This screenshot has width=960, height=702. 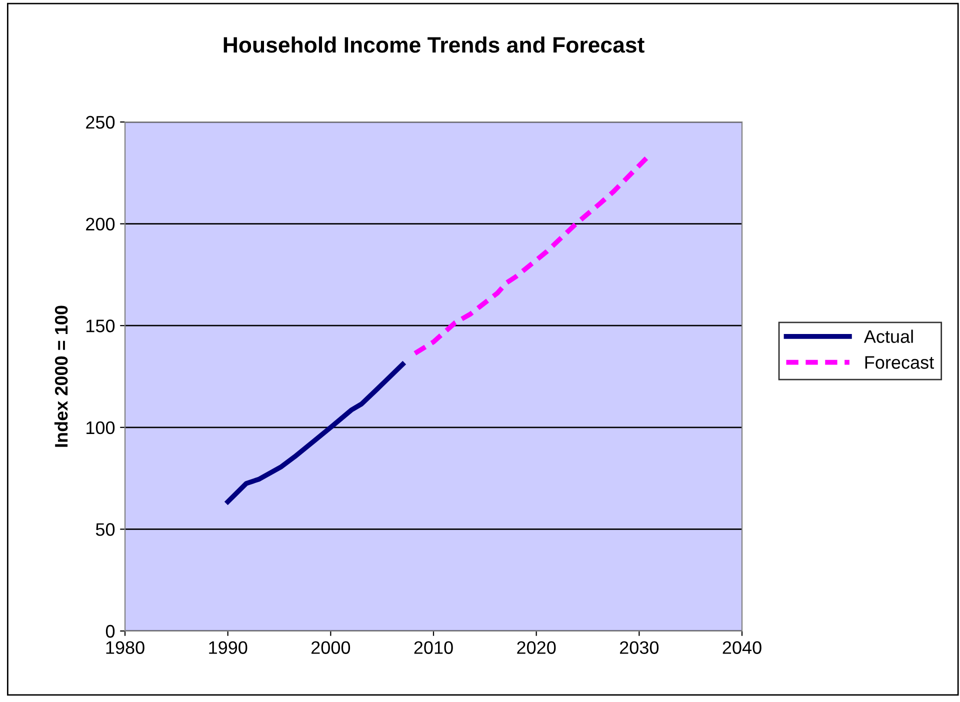 What do you see at coordinates (105, 529) in the screenshot?
I see `y-tick-label: 50` at bounding box center [105, 529].